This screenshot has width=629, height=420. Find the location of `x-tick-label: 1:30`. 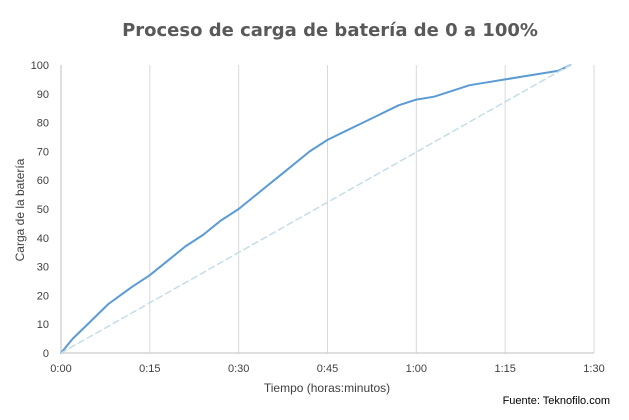

x-tick-label: 1:30 is located at coordinates (593, 369).